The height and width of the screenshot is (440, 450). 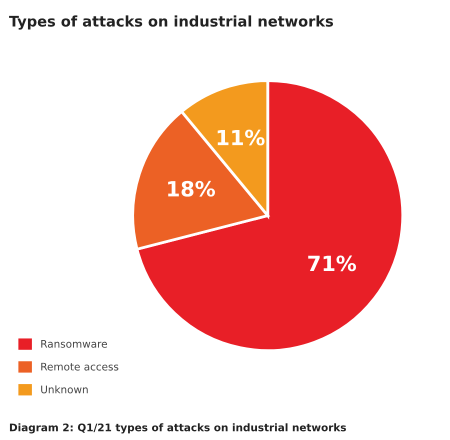 What do you see at coordinates (171, 22) in the screenshot?
I see `chart-title: Types of attacks on industrial networks` at bounding box center [171, 22].